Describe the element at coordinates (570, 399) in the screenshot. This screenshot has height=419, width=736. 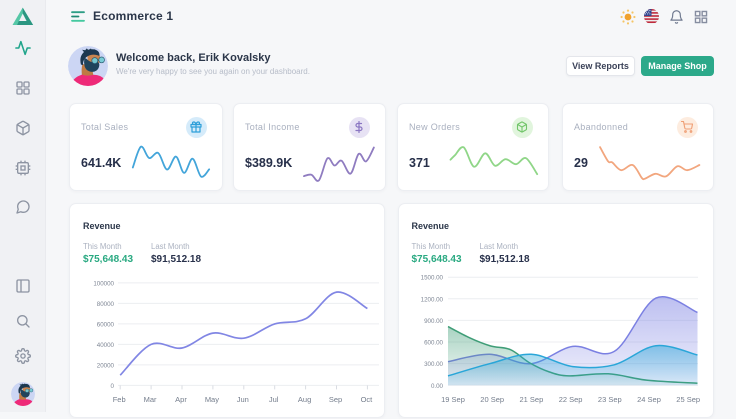
I see `svg-text: 22 Sep` at that location.